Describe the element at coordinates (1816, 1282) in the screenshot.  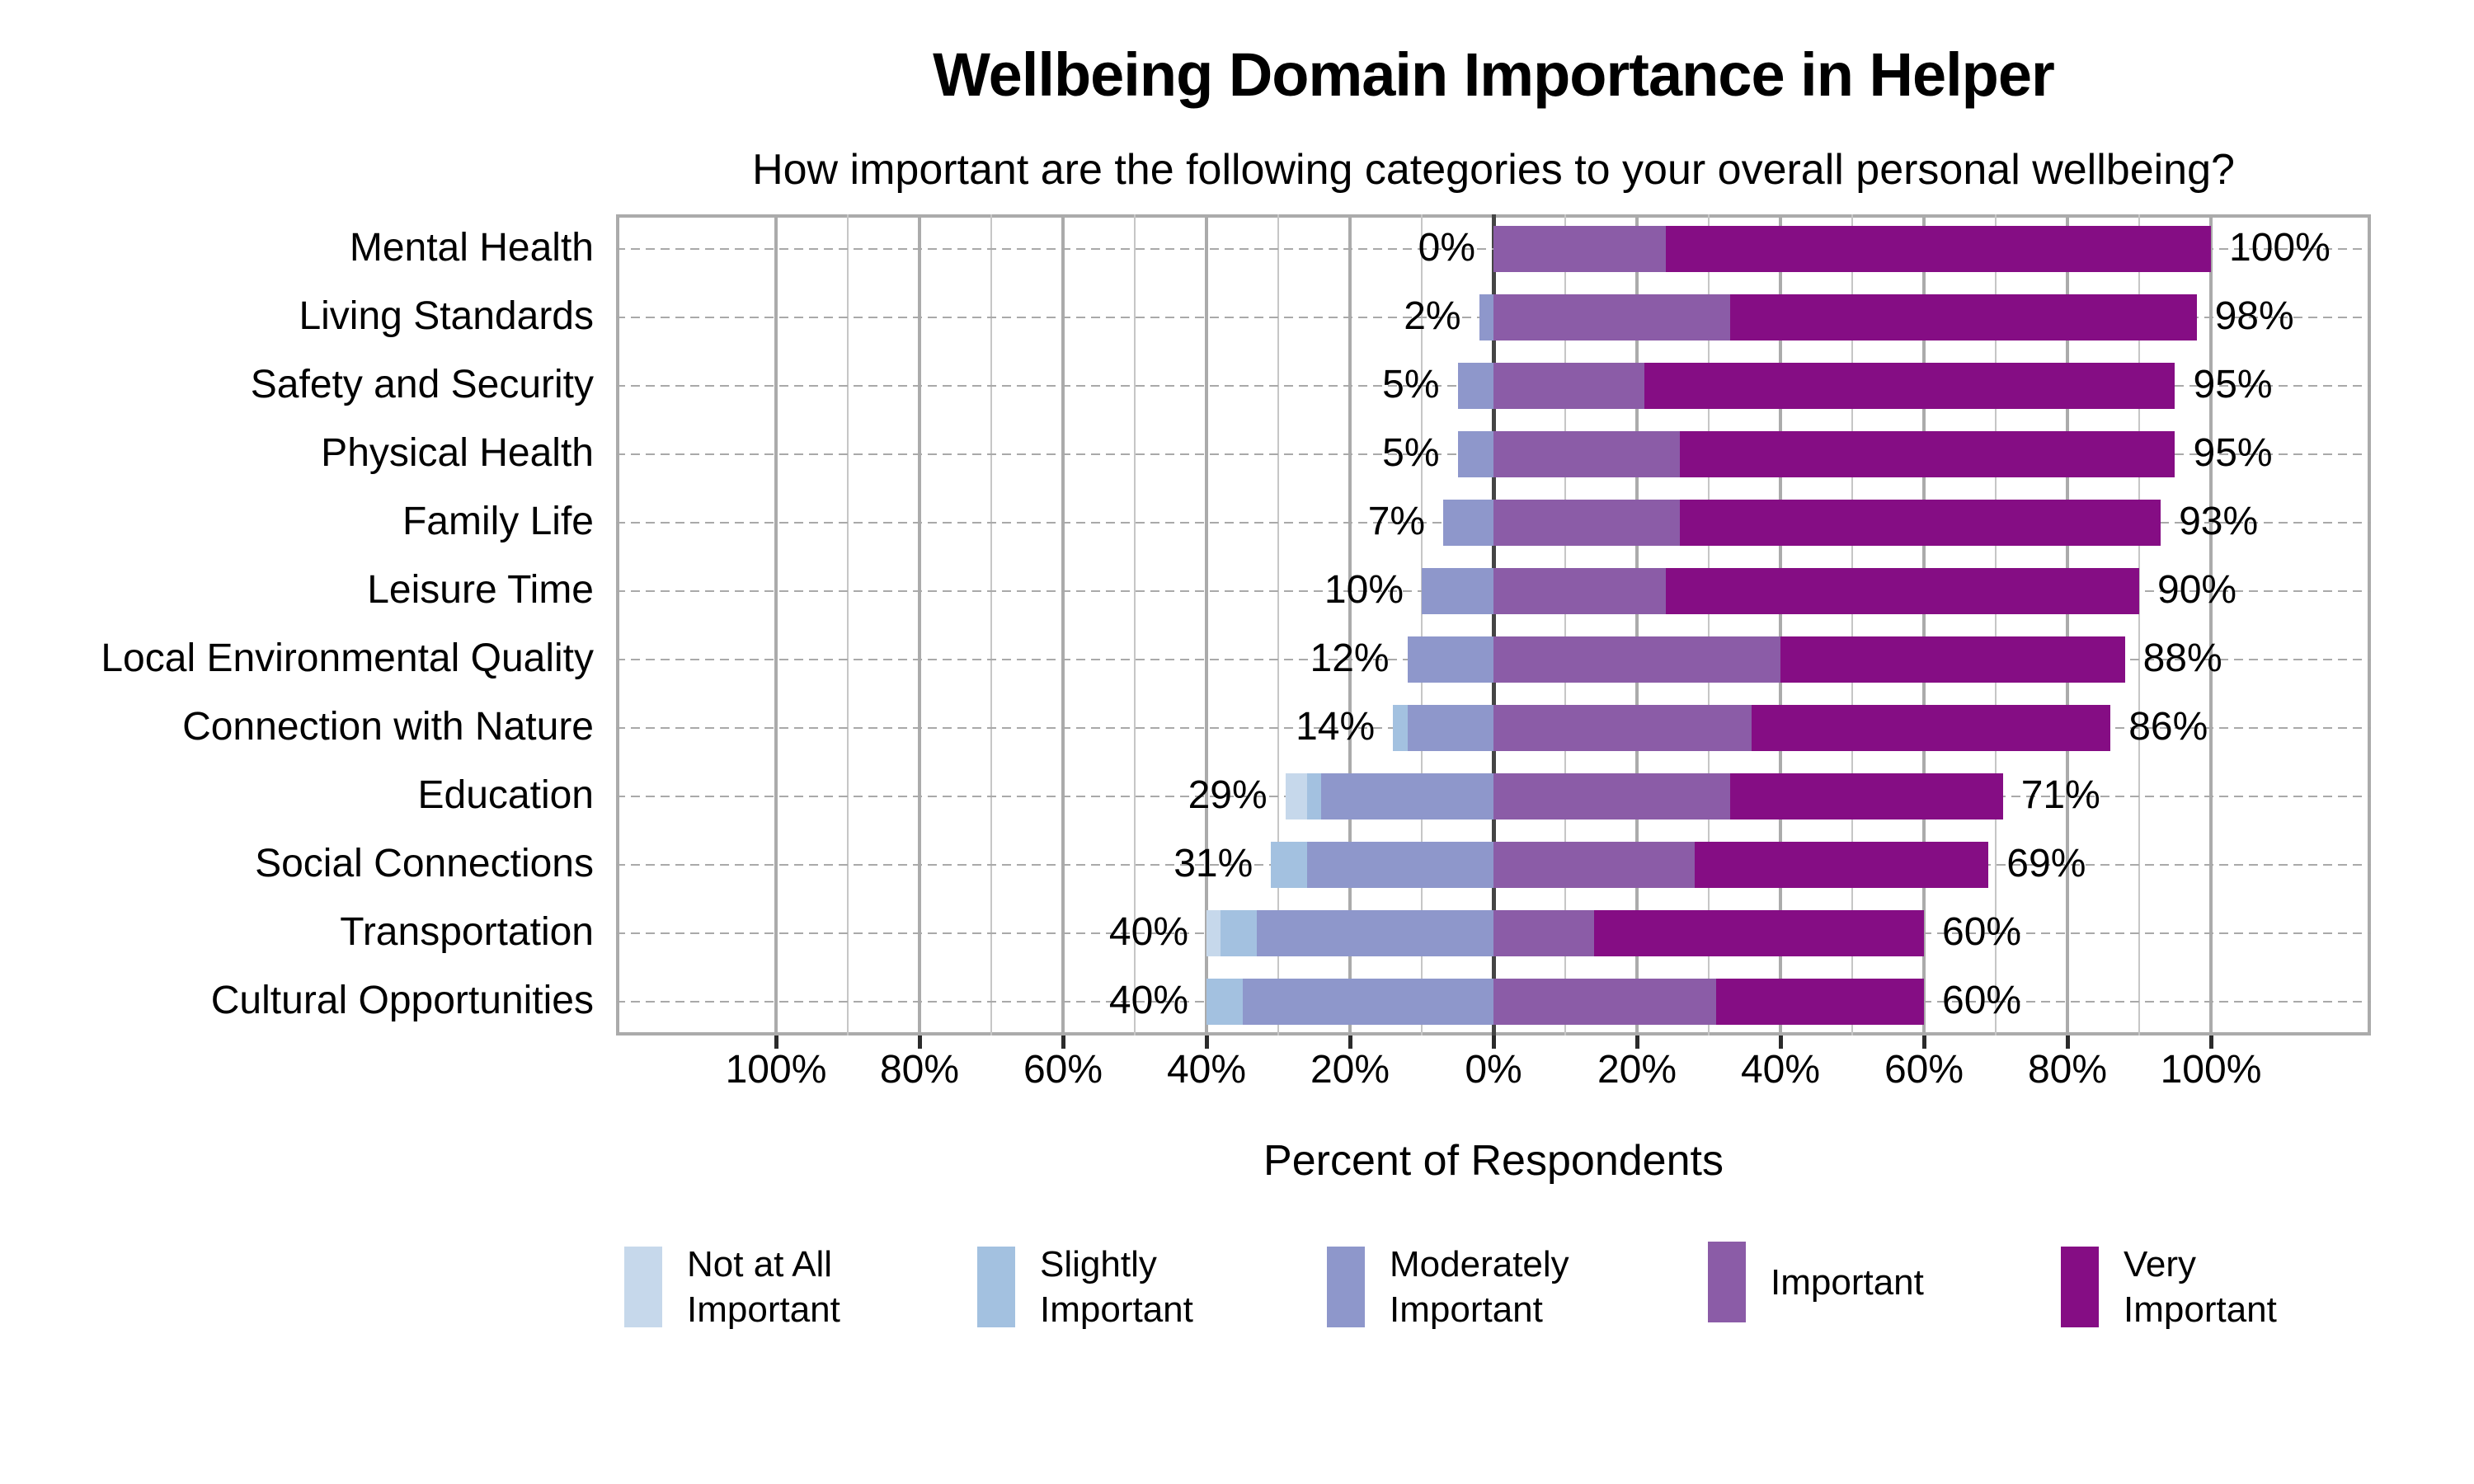
I see `legend-item-important: Important` at that location.